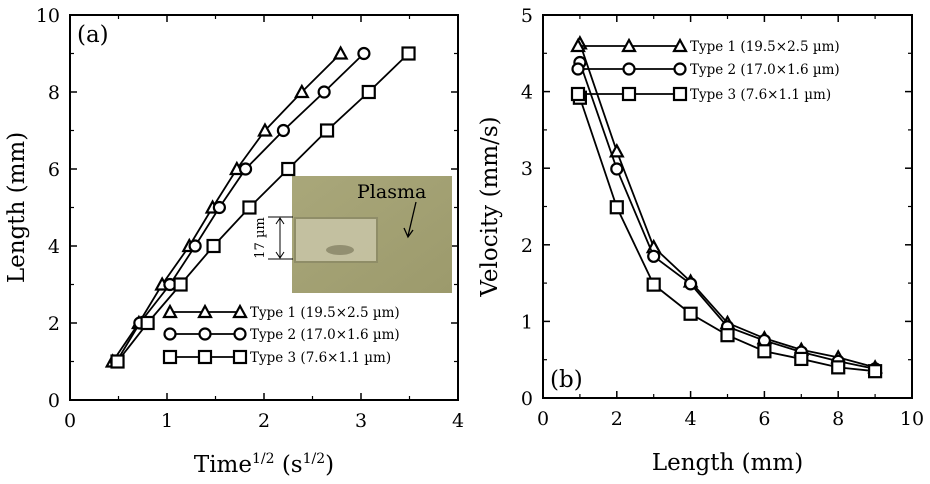  I want to click on y-tick-label: 10, so click(48, 16).